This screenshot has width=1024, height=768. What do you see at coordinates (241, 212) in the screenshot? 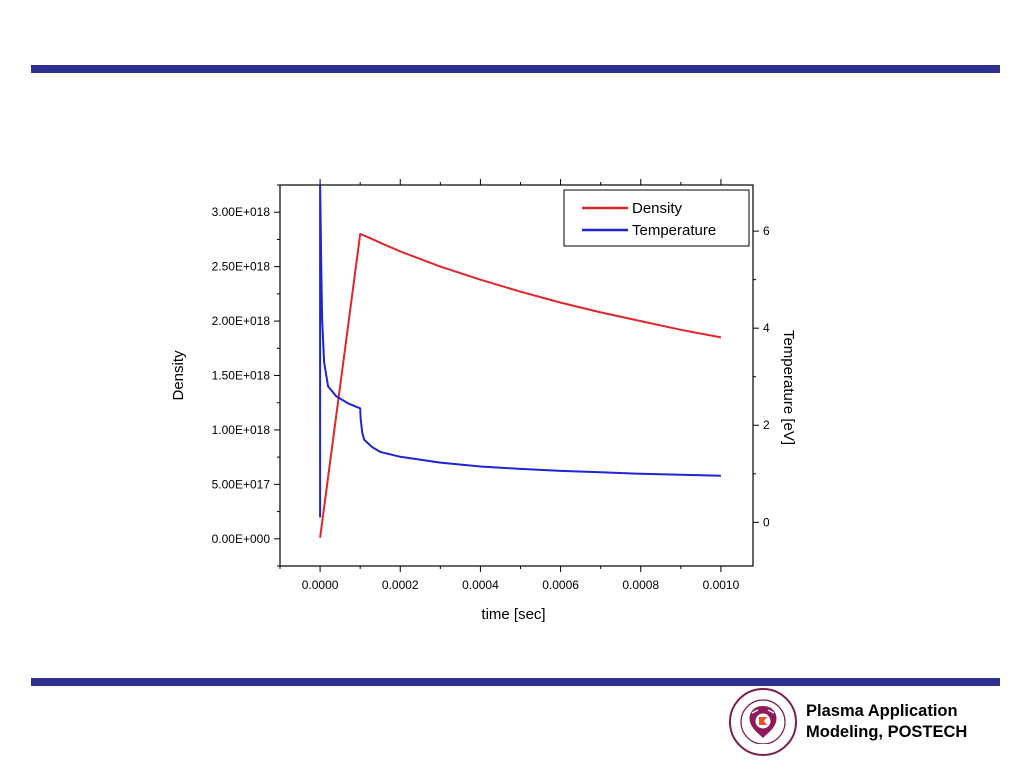
I see `y-tick-label: 3.00E+018` at bounding box center [241, 212].